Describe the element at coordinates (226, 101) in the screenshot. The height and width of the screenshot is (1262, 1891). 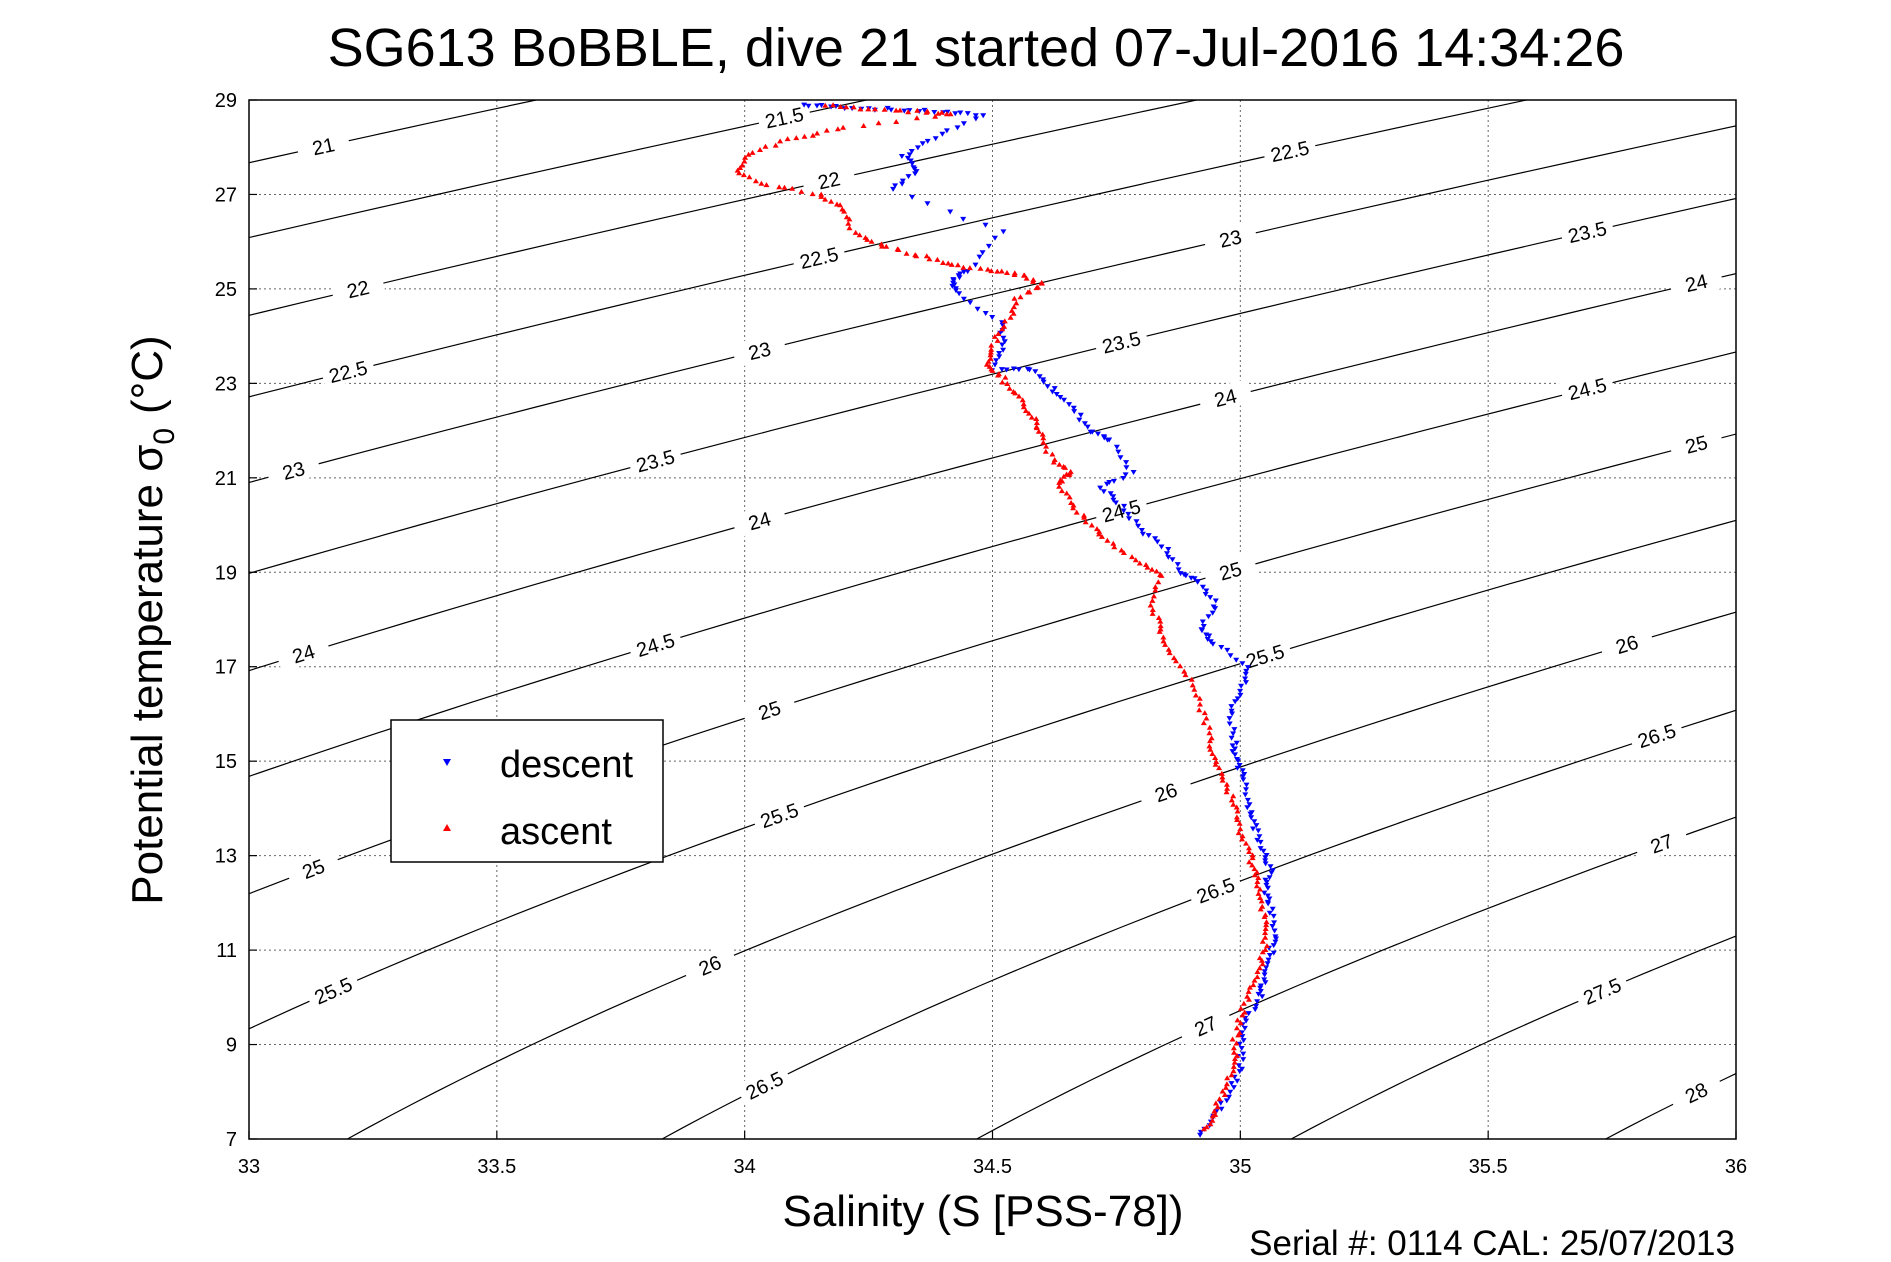
I see `y-tick-label: 29` at that location.